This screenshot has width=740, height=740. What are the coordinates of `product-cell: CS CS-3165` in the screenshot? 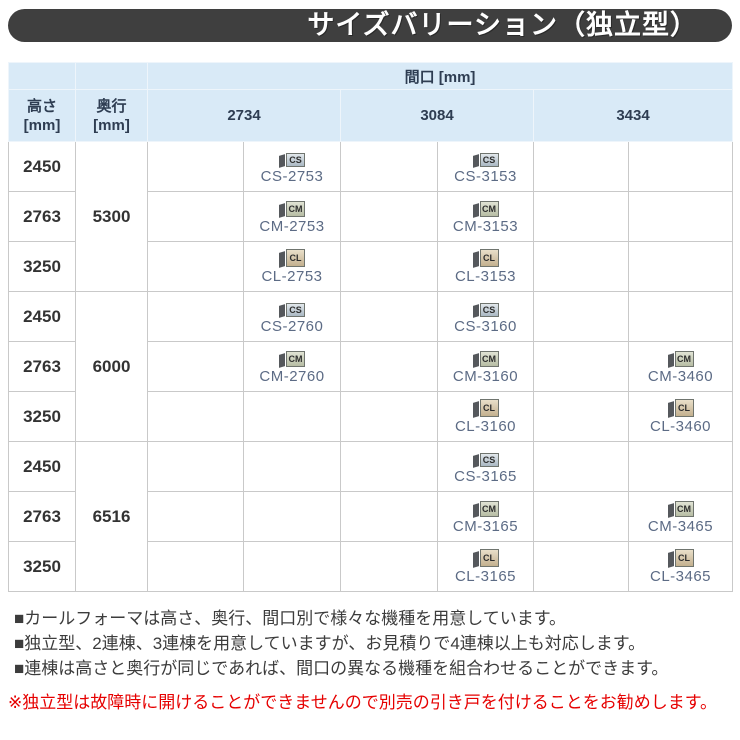 It's located at (485, 466).